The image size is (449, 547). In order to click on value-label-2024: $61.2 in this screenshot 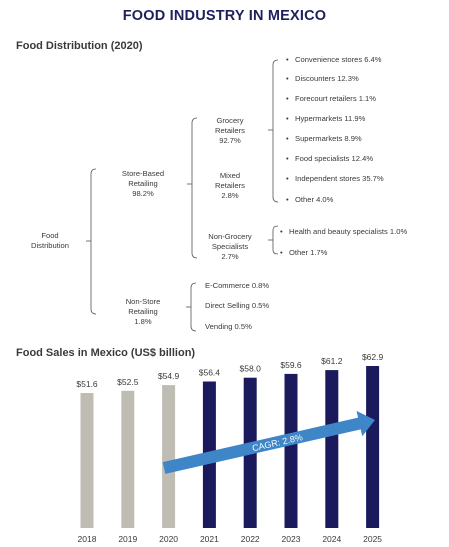, I will do `click(332, 361)`.